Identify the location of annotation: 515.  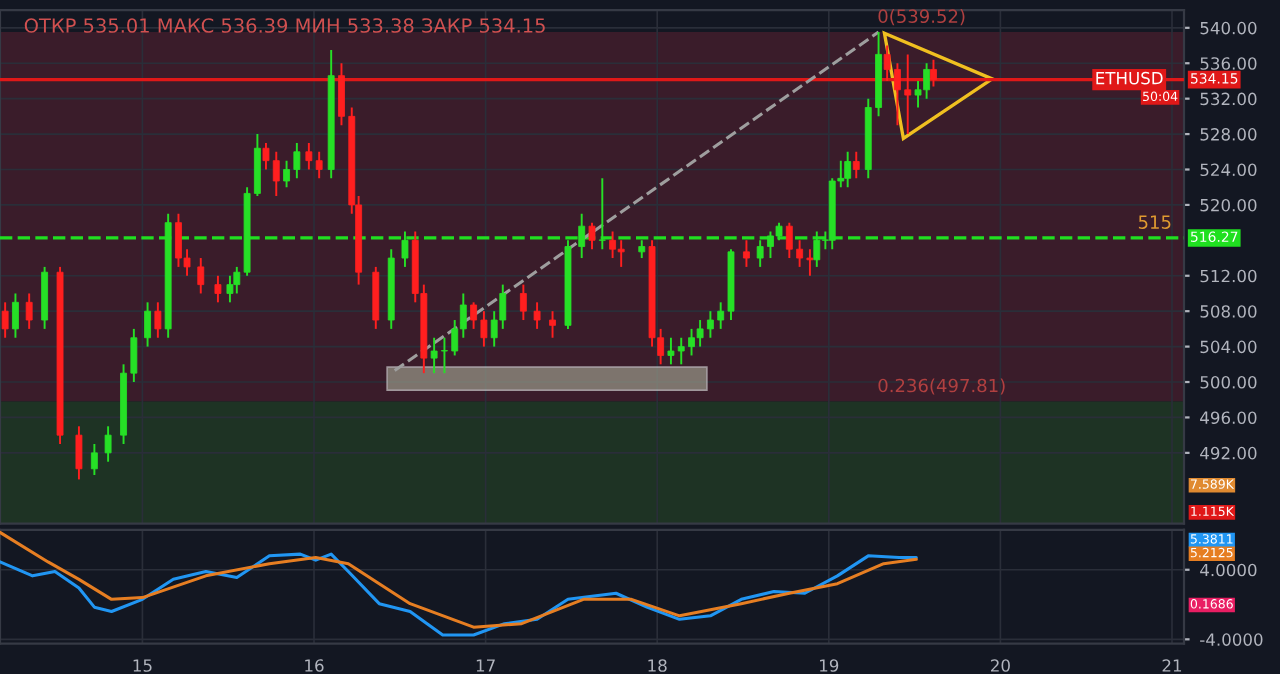
(1154, 222).